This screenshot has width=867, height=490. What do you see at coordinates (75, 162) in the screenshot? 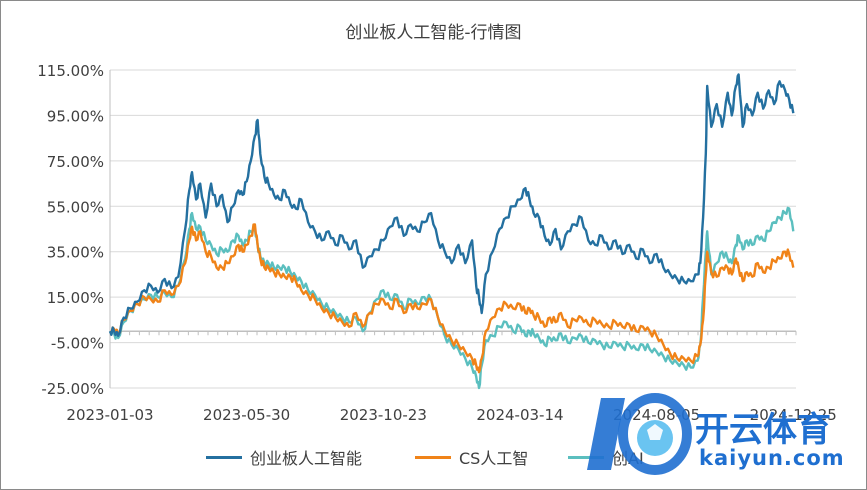
I see `y-tick-label: 75.00%` at bounding box center [75, 162].